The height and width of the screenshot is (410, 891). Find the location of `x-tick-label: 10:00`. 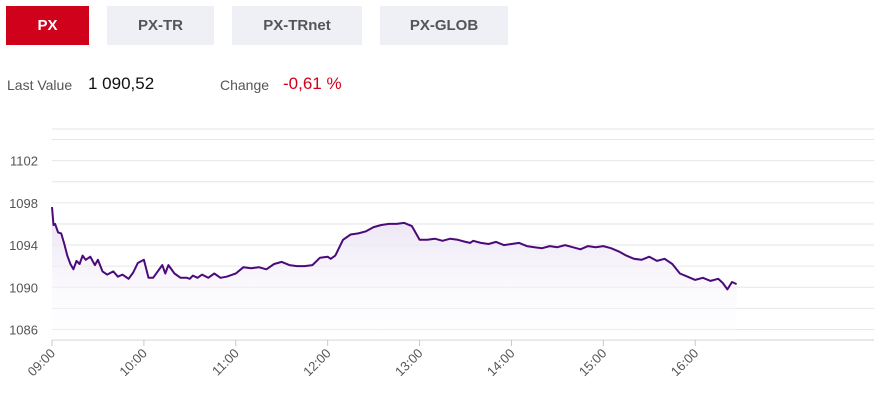

x-tick-label: 10:00 is located at coordinates (133, 363).